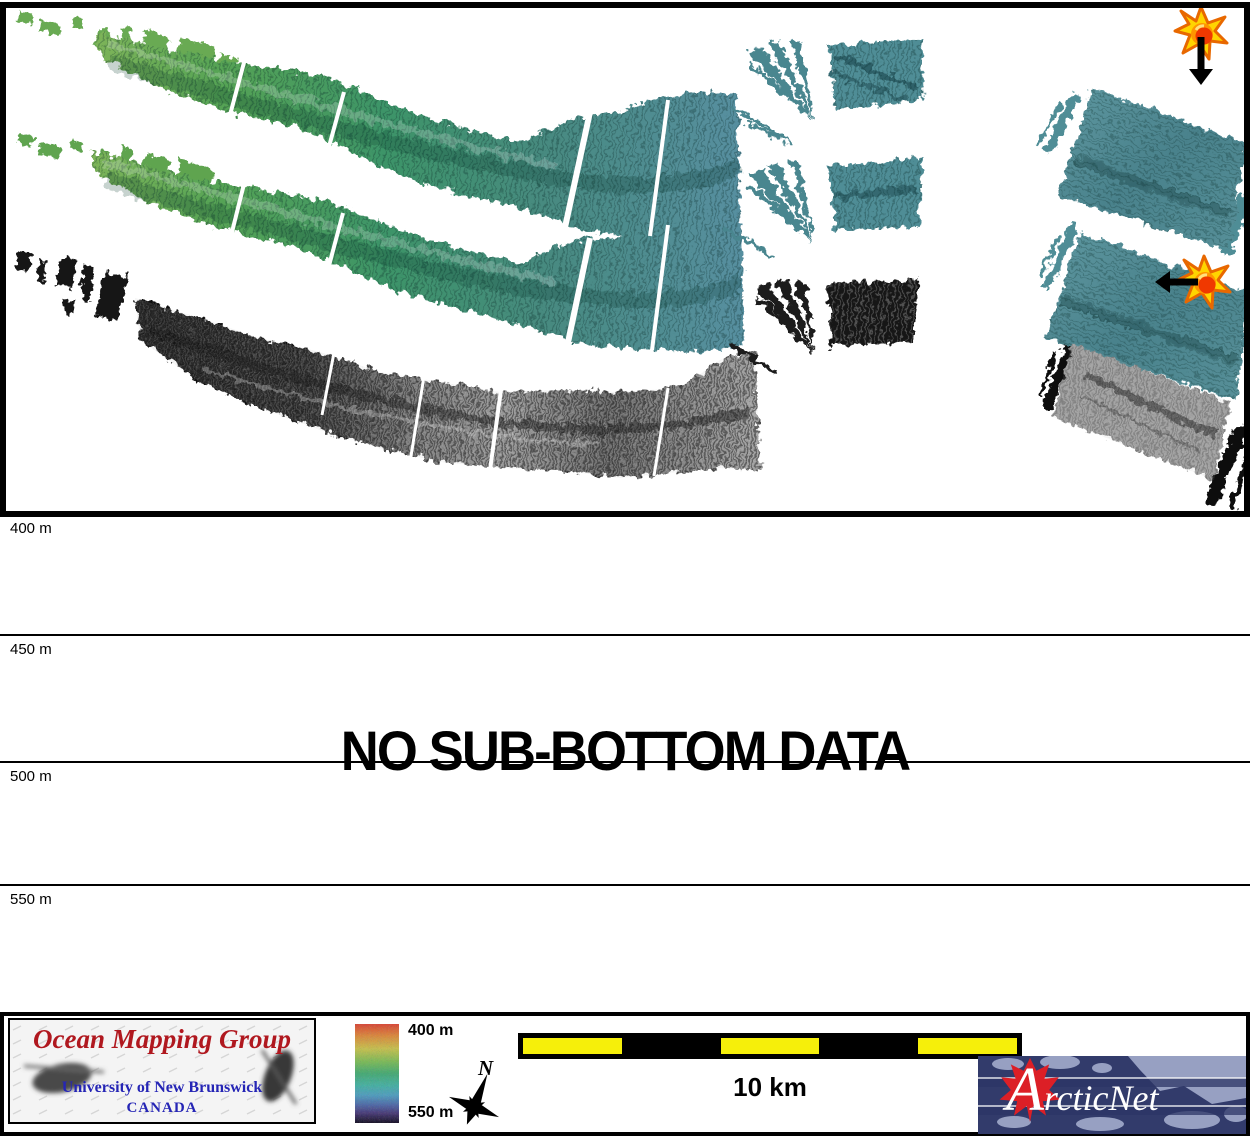  Describe the element at coordinates (431, 1112) in the screenshot. I see `colorbar-bottom-label: 550 m` at that location.